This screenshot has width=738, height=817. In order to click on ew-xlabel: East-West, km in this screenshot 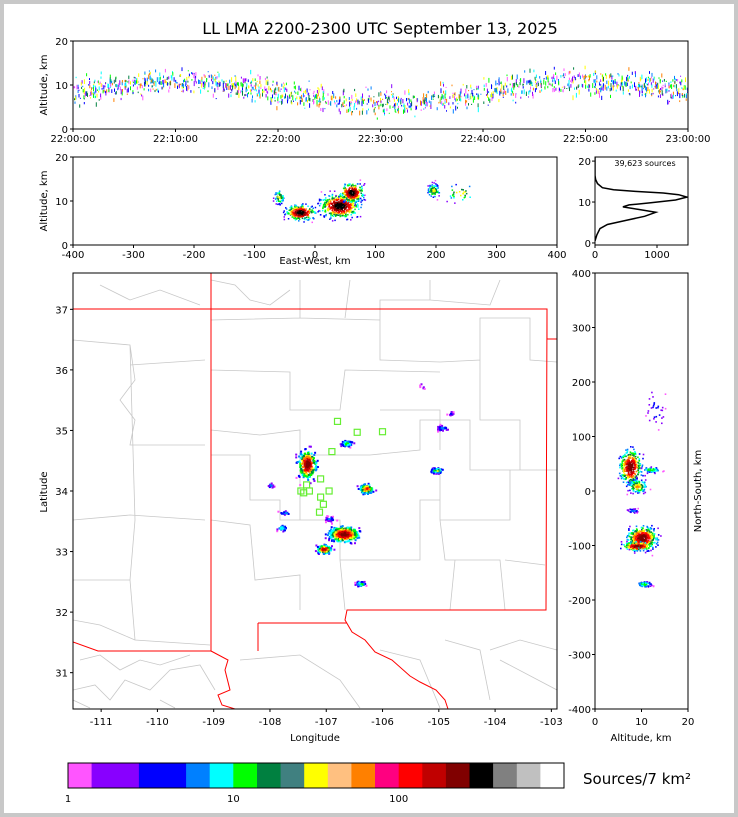, I will do `click(314, 261)`.